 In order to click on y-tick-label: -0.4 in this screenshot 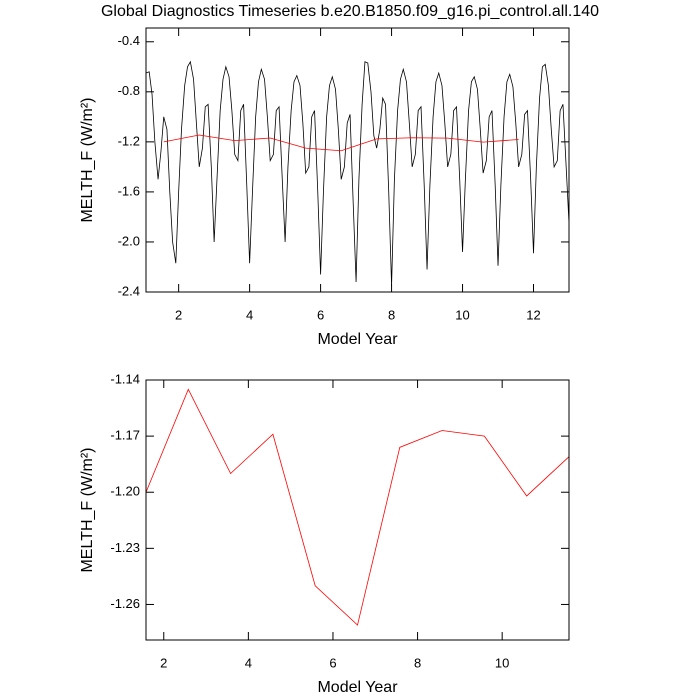, I will do `click(129, 40)`.